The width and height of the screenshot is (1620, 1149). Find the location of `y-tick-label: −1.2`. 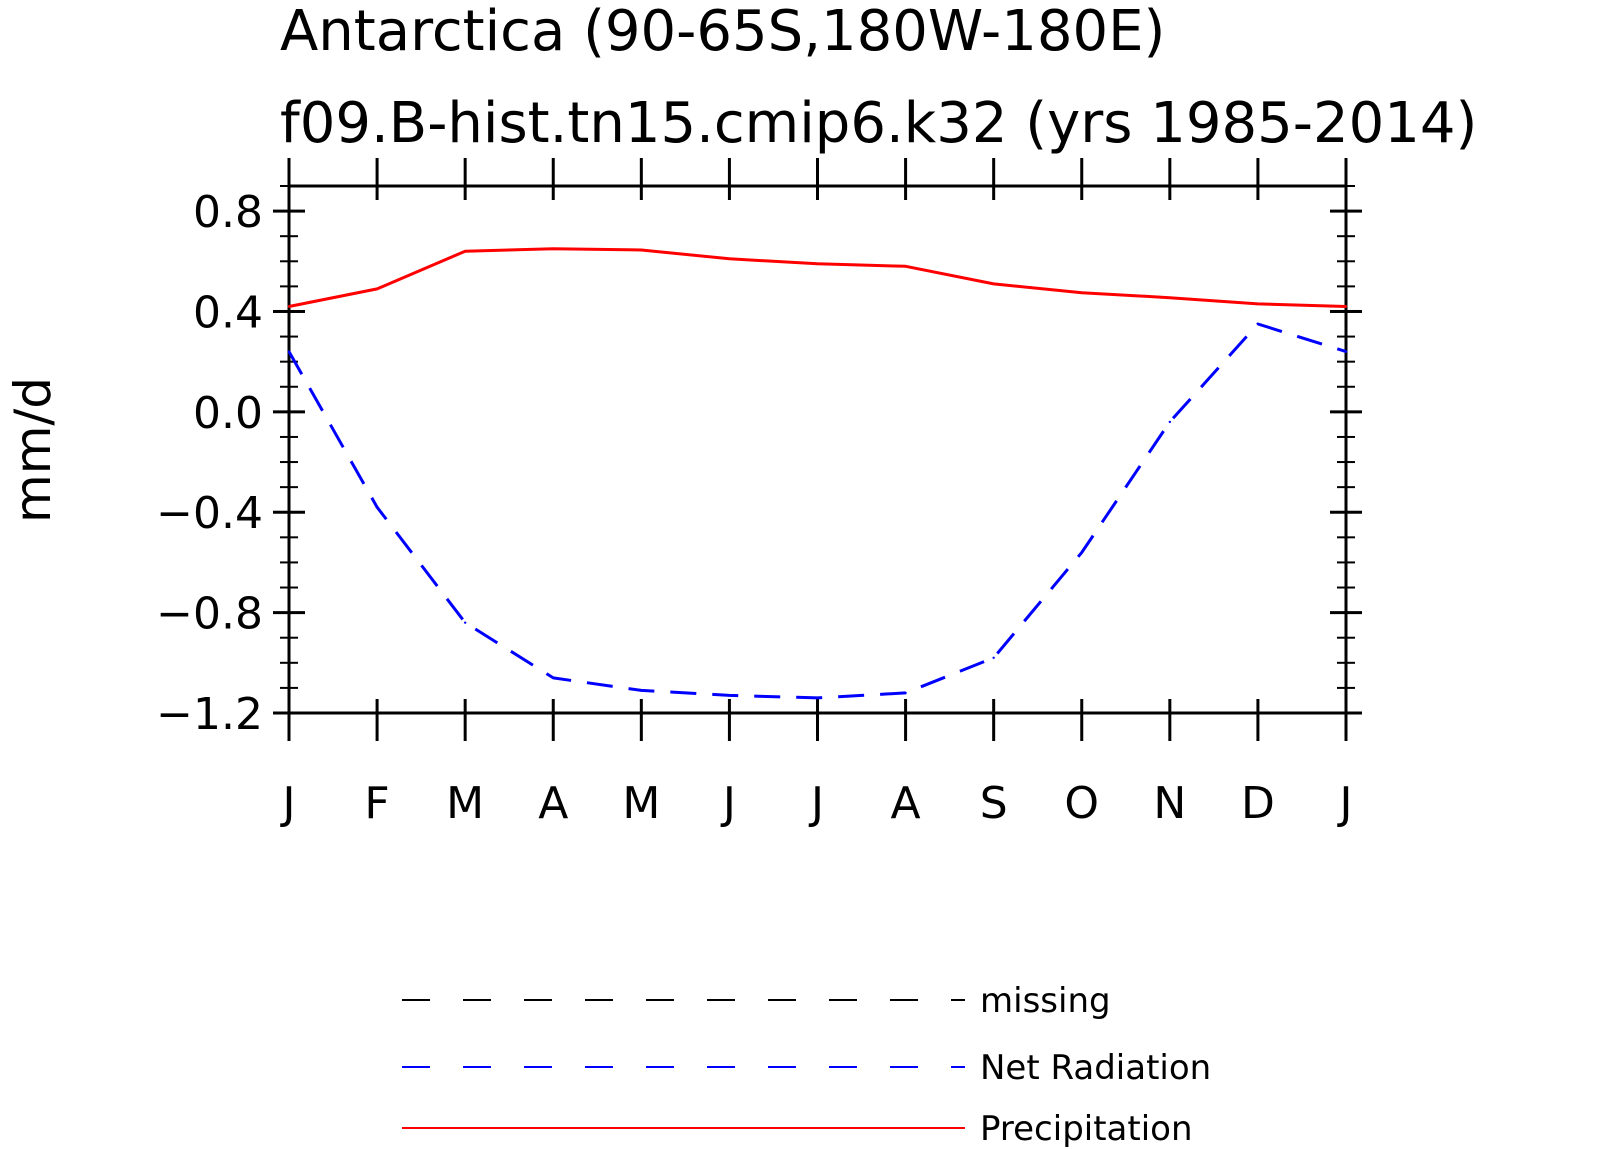

y-tick-label: −1.2 is located at coordinates (209, 714).